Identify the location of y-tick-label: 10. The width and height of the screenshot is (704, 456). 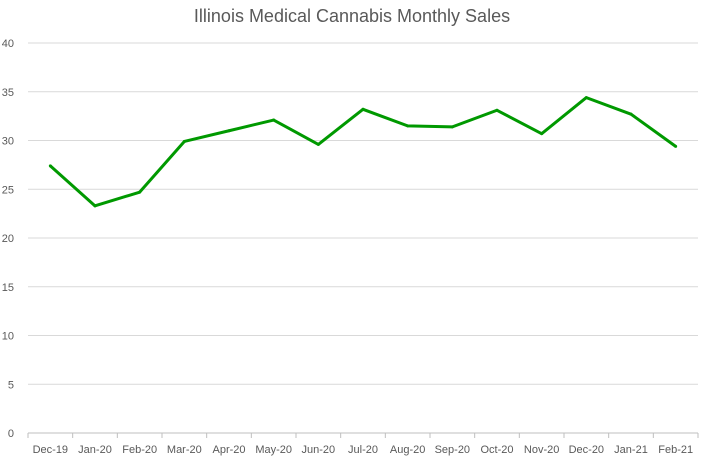
(8, 337).